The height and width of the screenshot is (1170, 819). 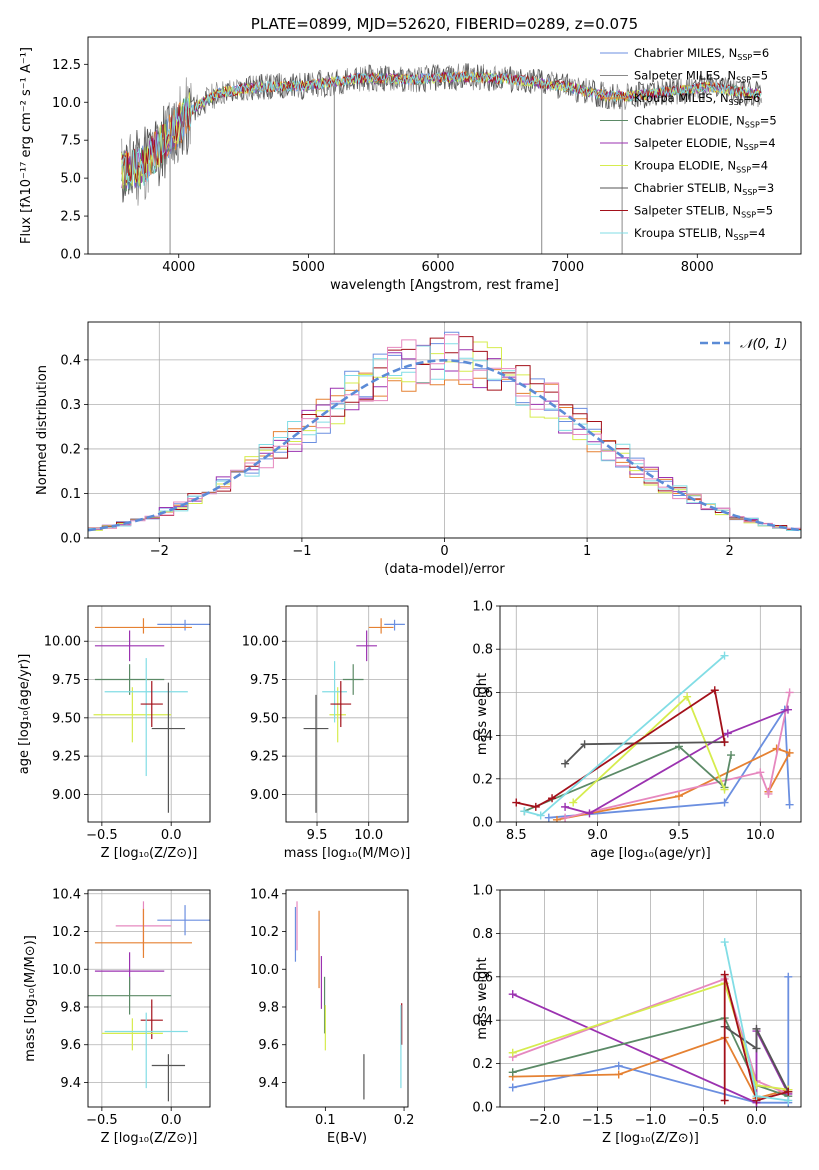 I want to click on x-axis-label: wavelength [Angstrom, rest frame], so click(x=444, y=285).